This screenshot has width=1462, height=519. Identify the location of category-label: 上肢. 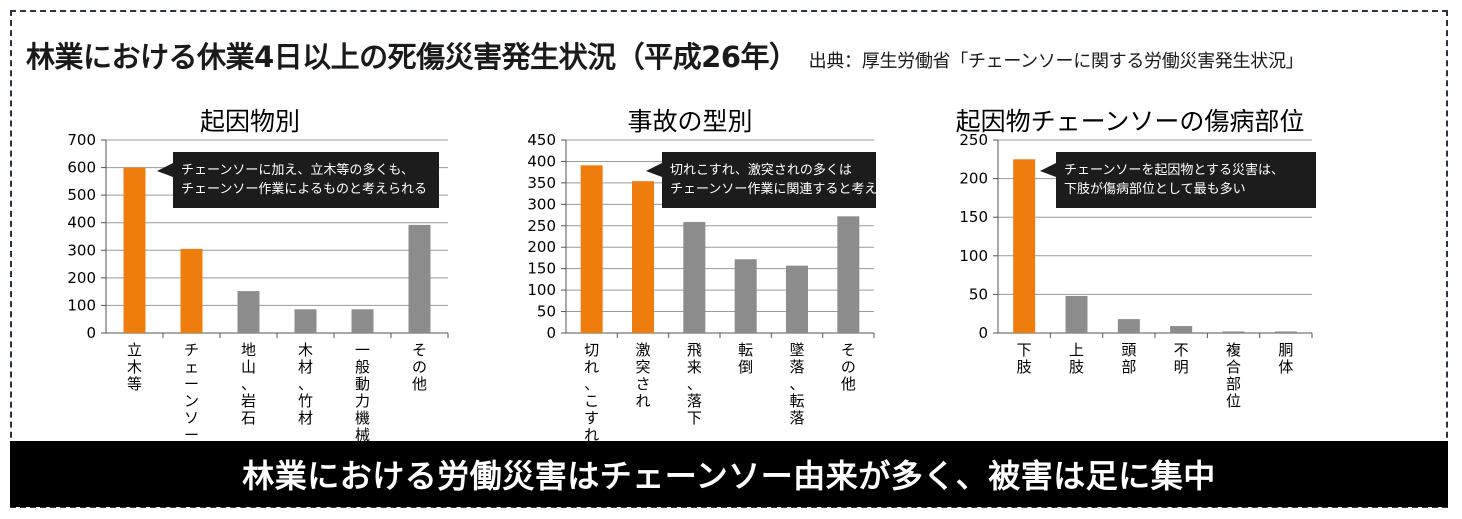
(1076, 358).